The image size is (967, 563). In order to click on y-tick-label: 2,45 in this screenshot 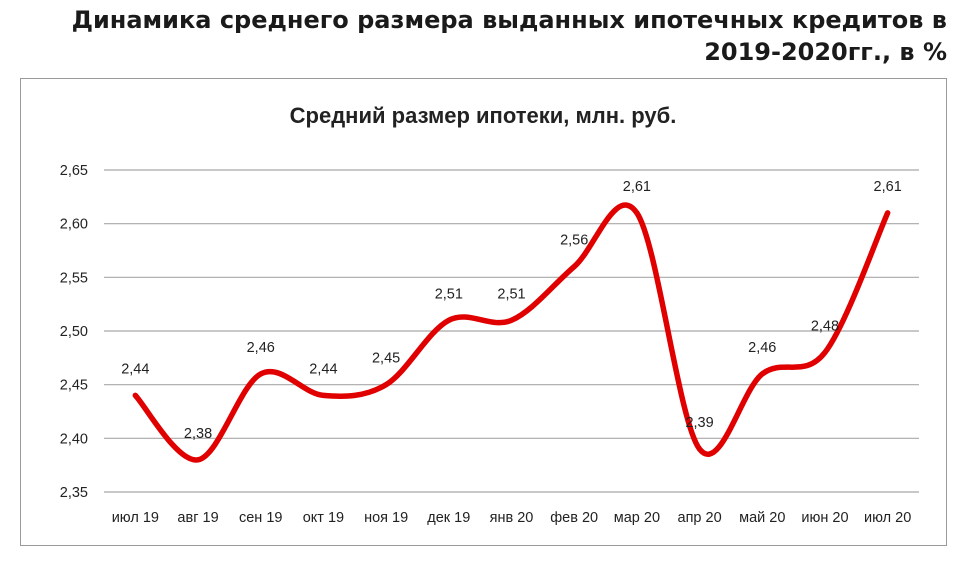, I will do `click(74, 386)`.